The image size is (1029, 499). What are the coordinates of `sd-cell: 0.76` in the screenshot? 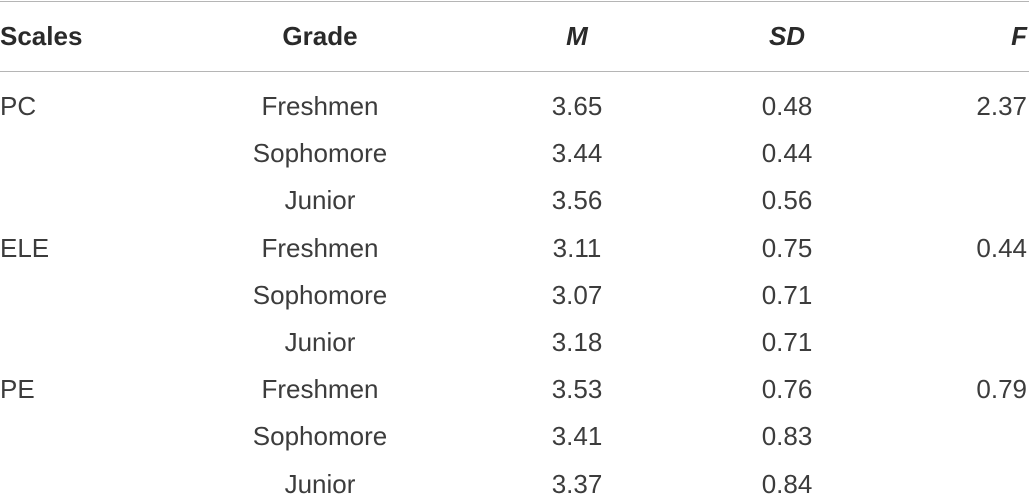 It's located at (787, 389).